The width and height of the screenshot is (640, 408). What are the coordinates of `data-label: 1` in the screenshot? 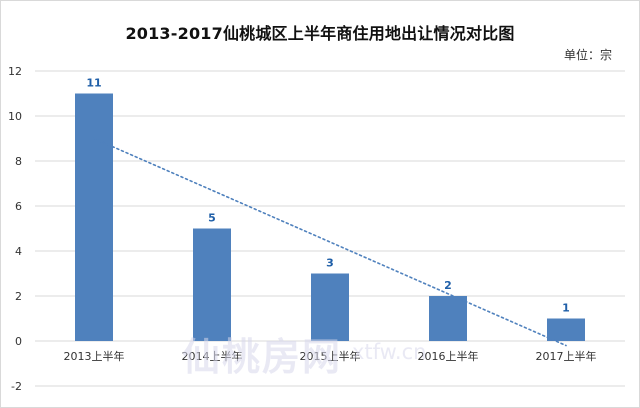 It's located at (566, 308).